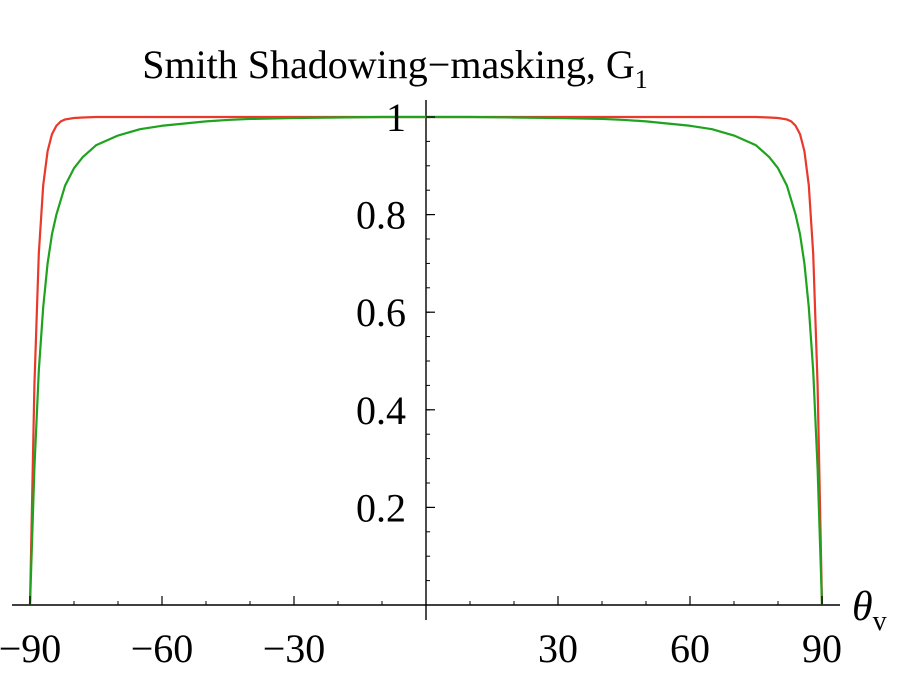 The image size is (921, 686). I want to click on chart-title: Smith Shadowing−masking, G1, so click(395, 68).